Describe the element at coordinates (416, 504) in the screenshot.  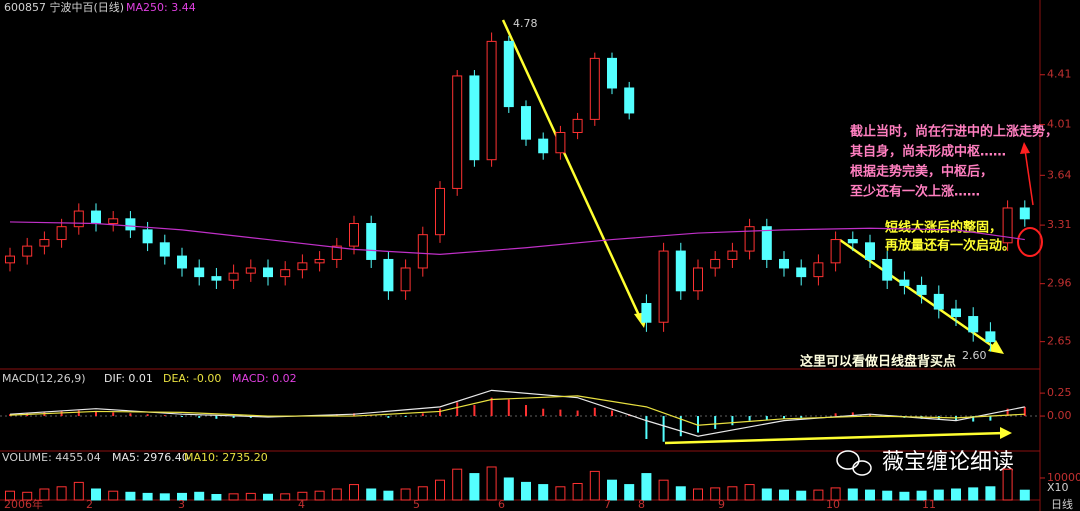
I see `x-tick-label: 5` at that location.